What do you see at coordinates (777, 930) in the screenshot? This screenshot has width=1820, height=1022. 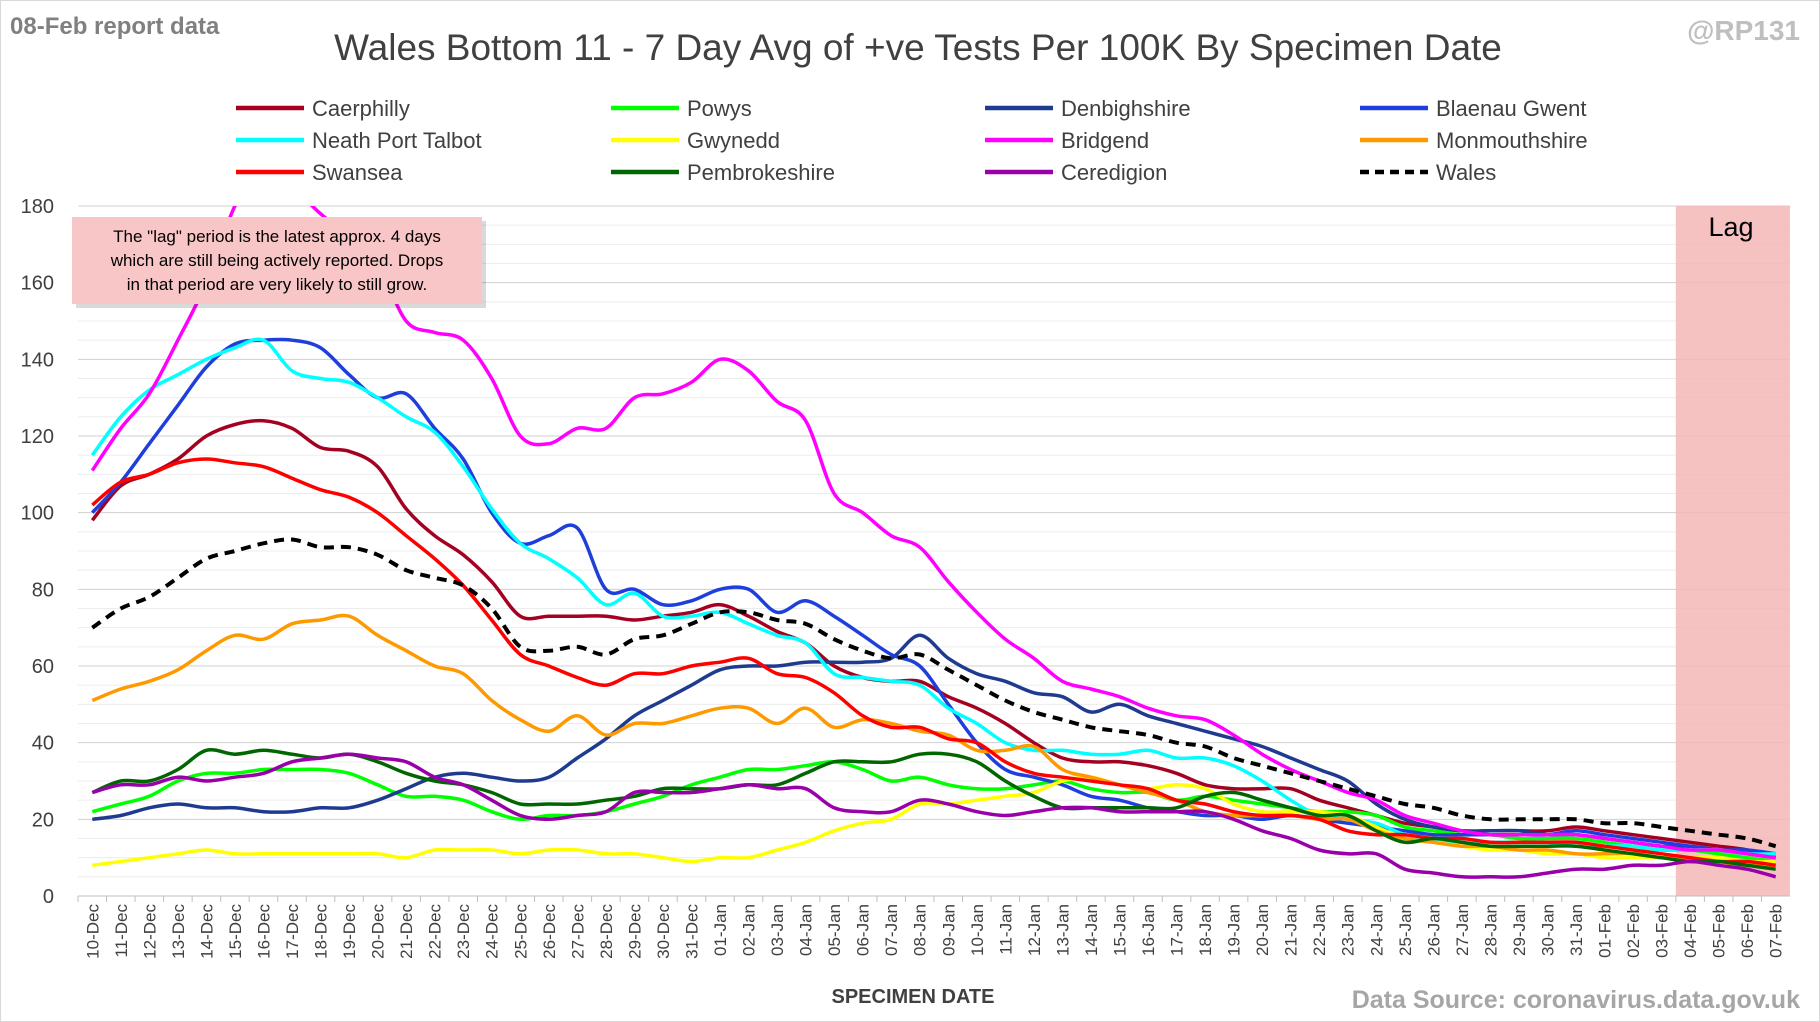 I see `x-tick-label: 03-Jan` at bounding box center [777, 930].